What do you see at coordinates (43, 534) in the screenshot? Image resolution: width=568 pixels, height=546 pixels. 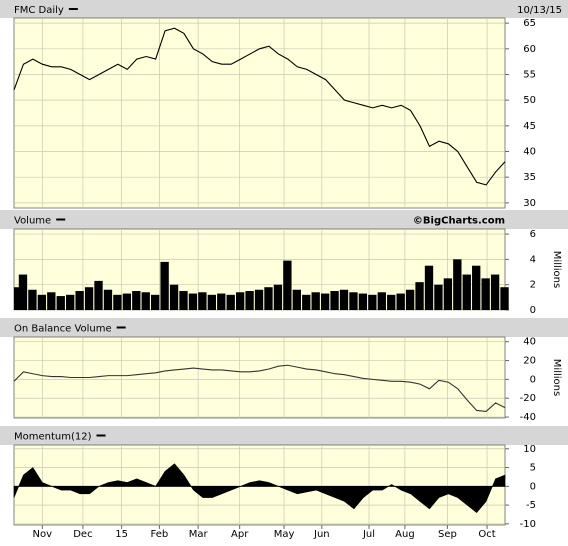 I see `x-tick-label: Nov` at bounding box center [43, 534].